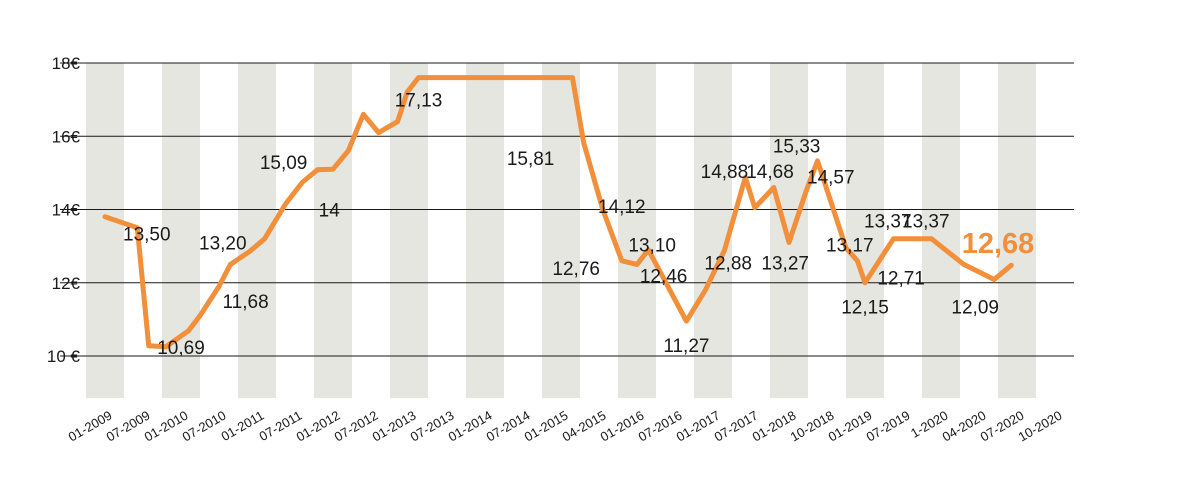 This screenshot has width=1200, height=486. Describe the element at coordinates (66, 136) in the screenshot. I see `y-tick-label: 16€` at that location.